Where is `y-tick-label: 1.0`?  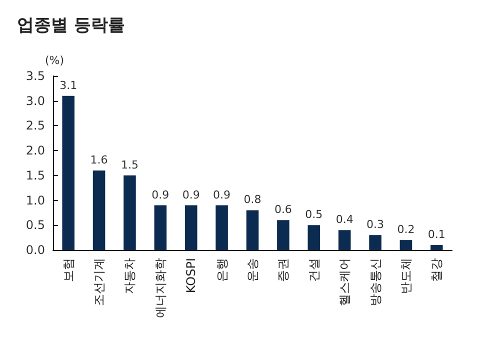 y-tick-label: 1.0 is located at coordinates (35, 200).